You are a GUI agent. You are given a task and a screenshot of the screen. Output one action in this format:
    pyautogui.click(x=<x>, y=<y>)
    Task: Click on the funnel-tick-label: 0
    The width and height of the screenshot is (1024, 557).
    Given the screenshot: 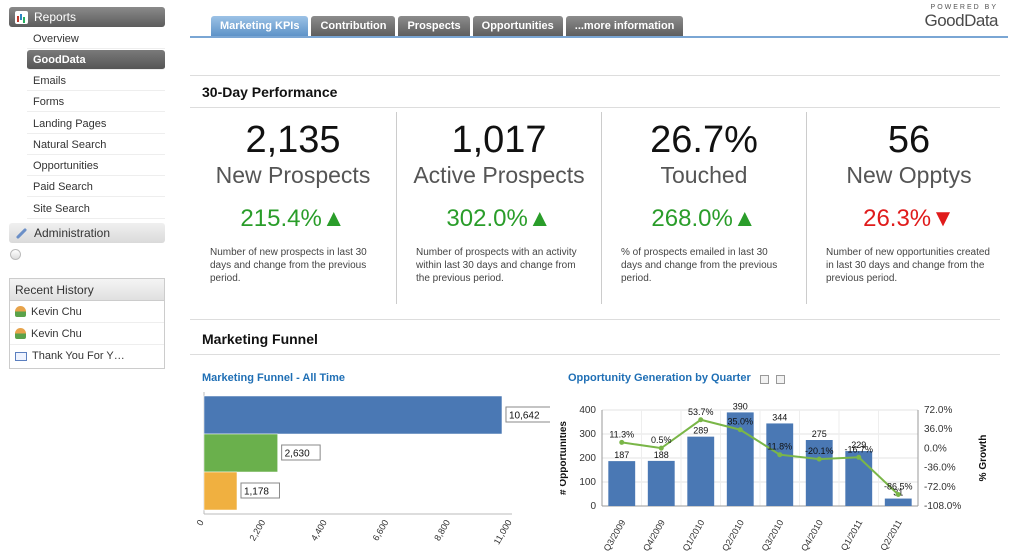 What is the action you would take?
    pyautogui.click(x=200, y=522)
    